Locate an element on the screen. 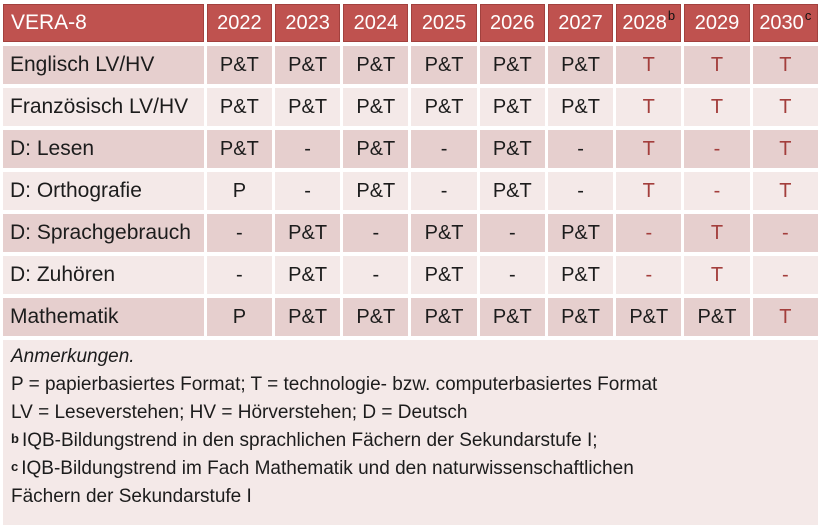  footnote-marker: c is located at coordinates (15, 466).